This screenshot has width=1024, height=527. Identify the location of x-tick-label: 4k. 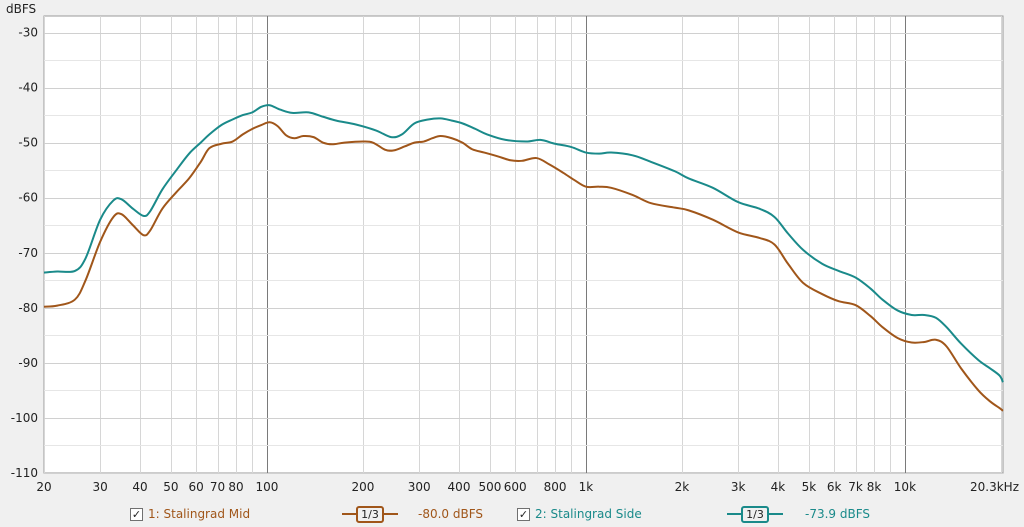
(778, 487).